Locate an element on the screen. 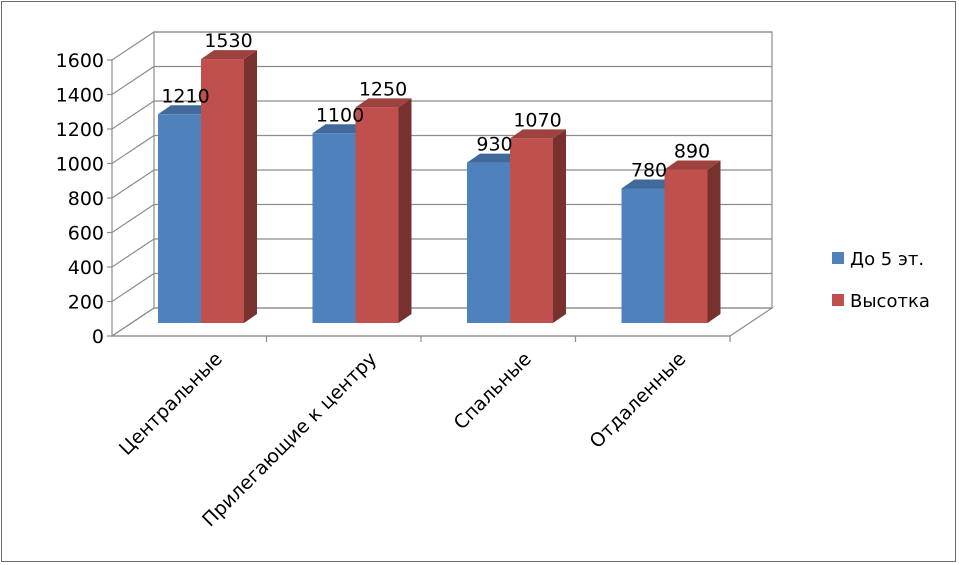 The image size is (959, 565). y-tick-label: 0 is located at coordinates (98, 337).